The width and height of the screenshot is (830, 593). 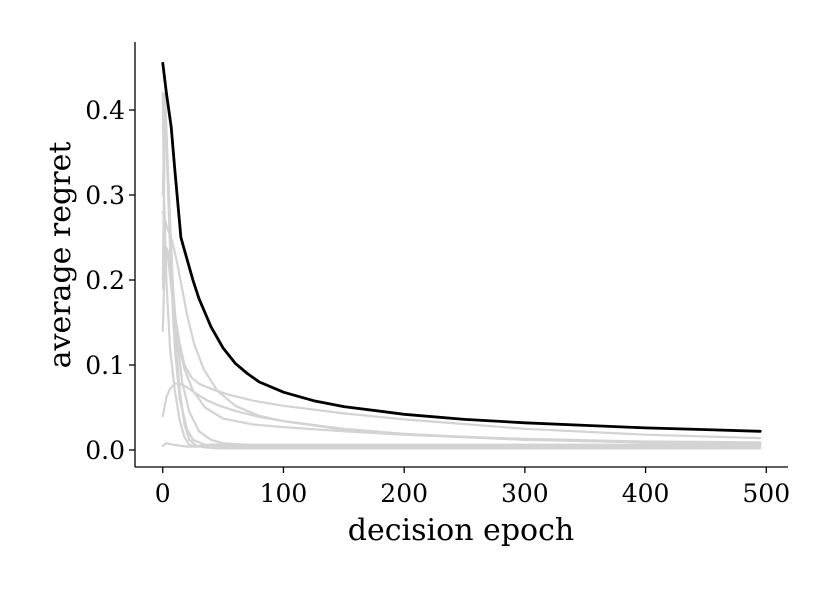 I want to click on y-tick-label: 0.0, so click(x=105, y=450).